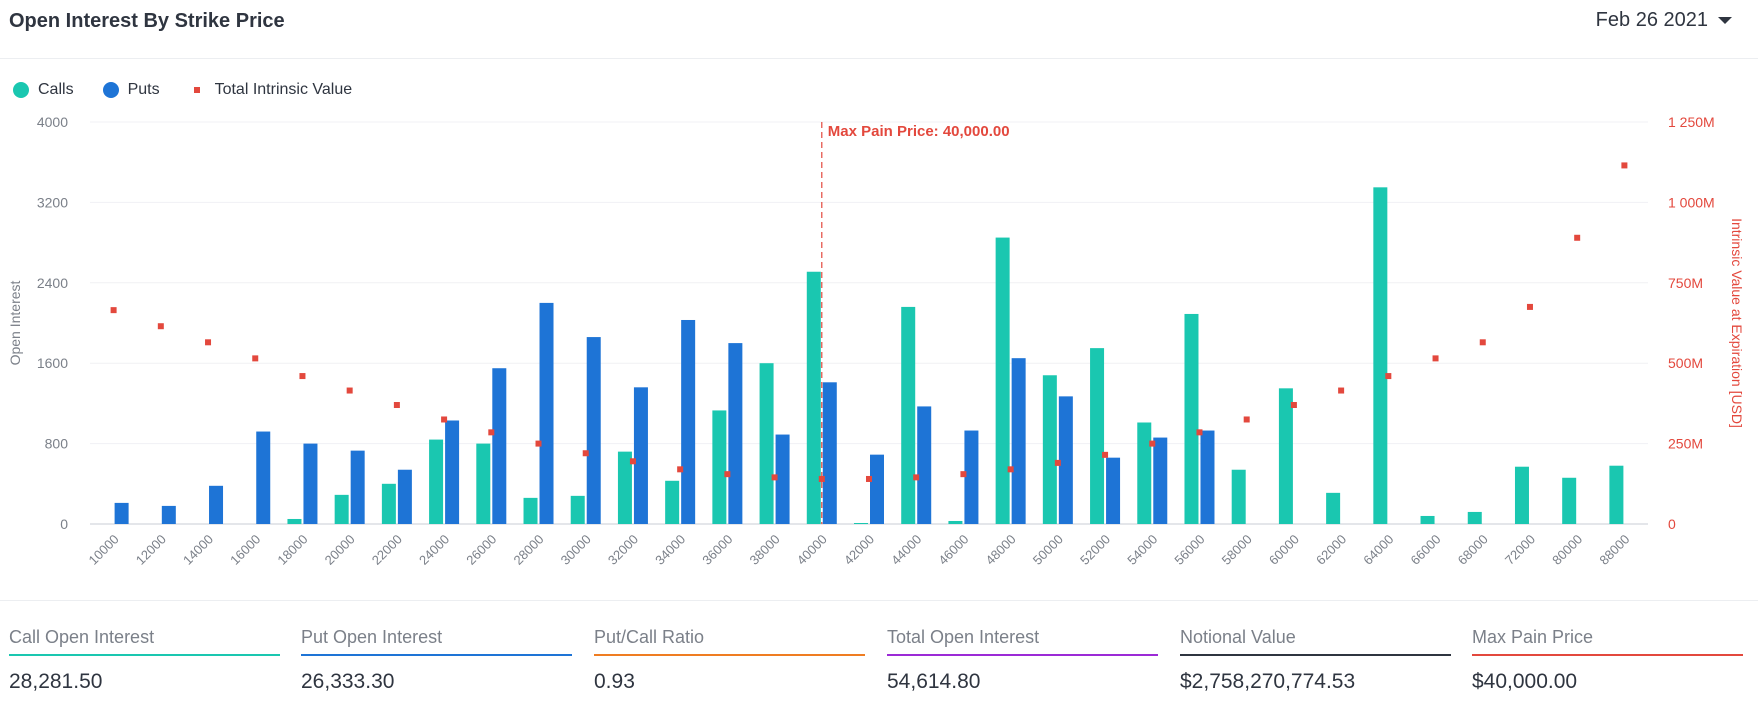 The width and height of the screenshot is (1758, 712). I want to click on x-tick-label: 54000, so click(1142, 550).